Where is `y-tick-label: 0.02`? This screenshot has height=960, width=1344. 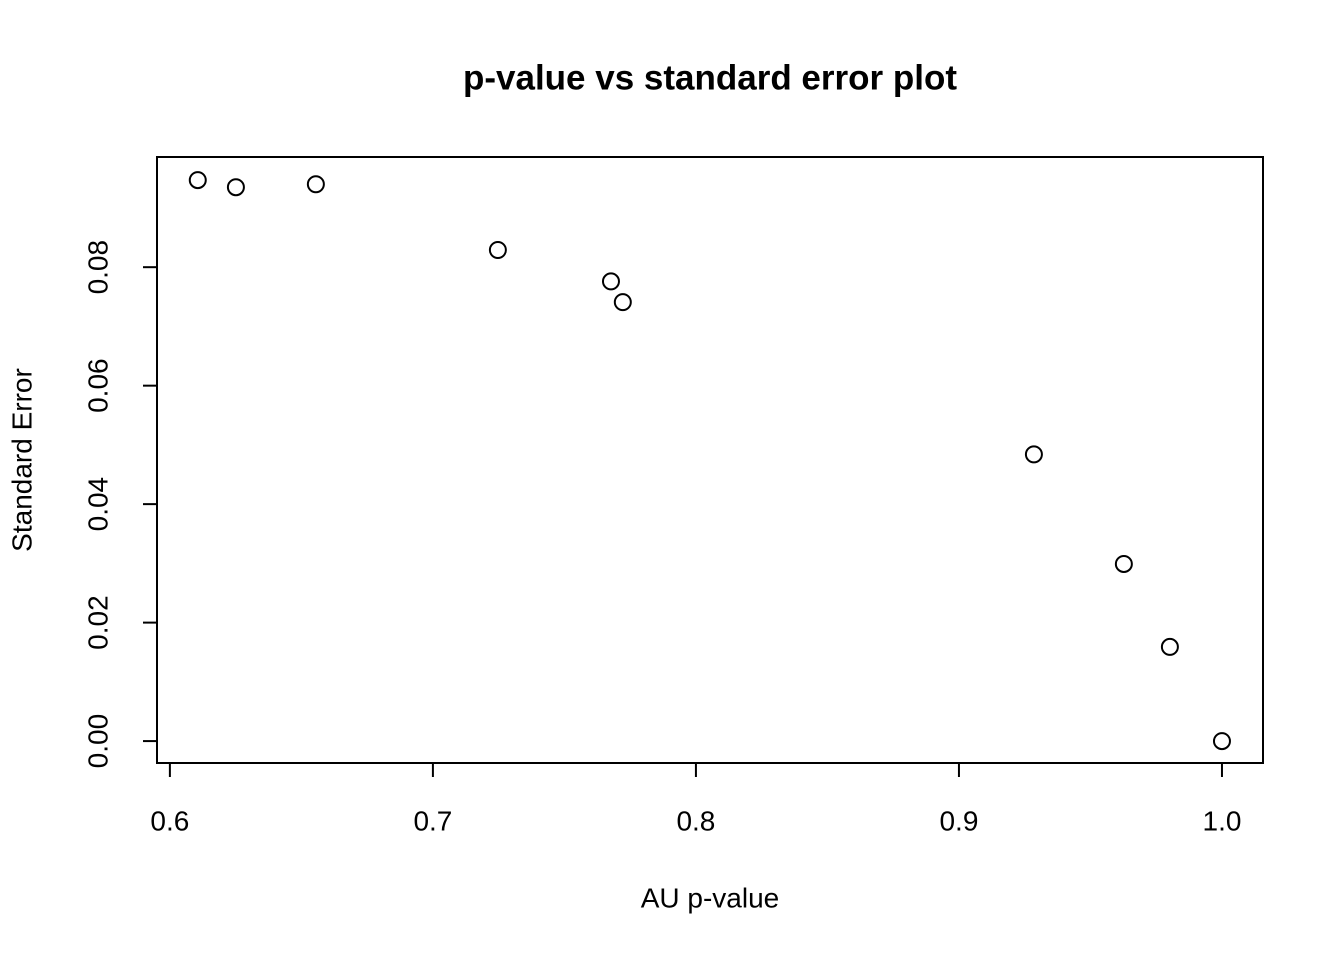 y-tick-label: 0.02 is located at coordinates (97, 622).